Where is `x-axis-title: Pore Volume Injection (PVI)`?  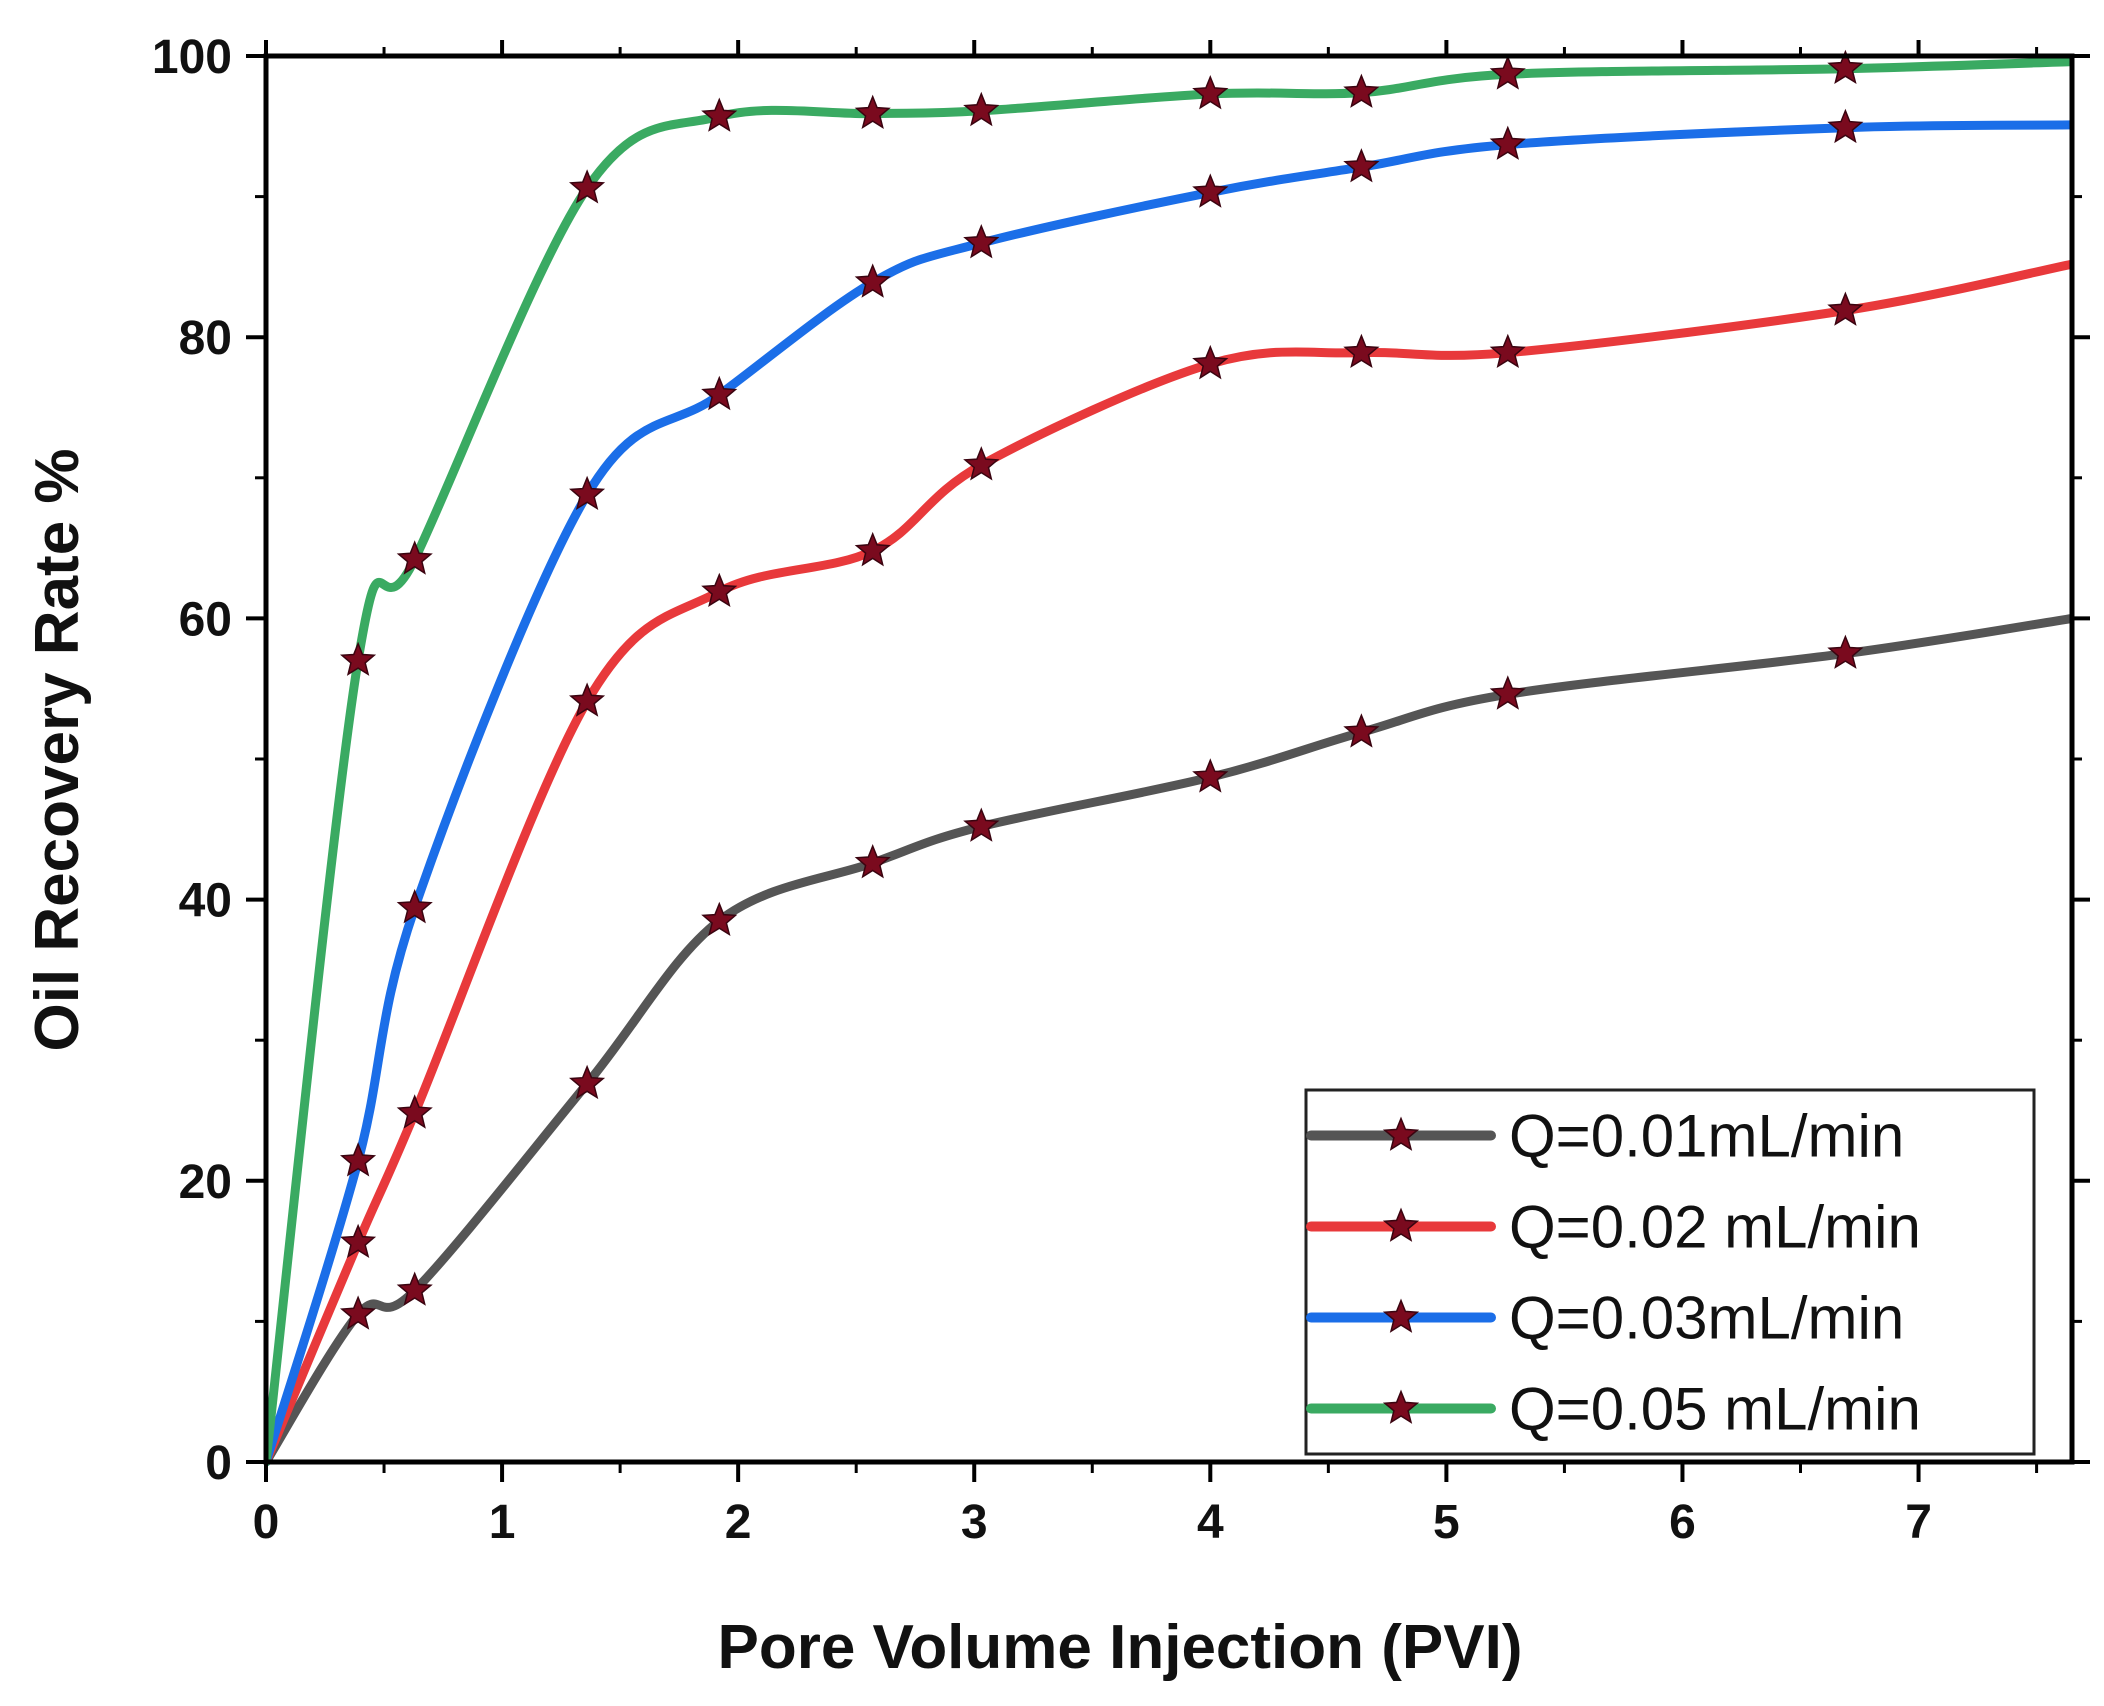 x-axis-title: Pore Volume Injection (PVI) is located at coordinates (1120, 1647).